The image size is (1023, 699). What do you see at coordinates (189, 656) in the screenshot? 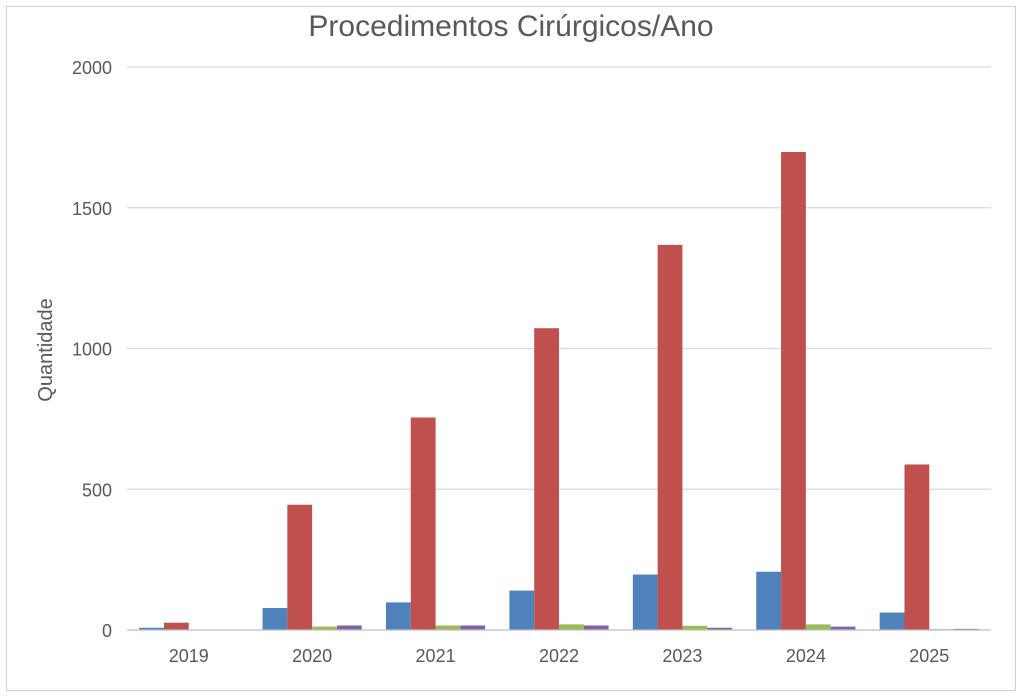
I see `x-tick-label: 2019` at bounding box center [189, 656].